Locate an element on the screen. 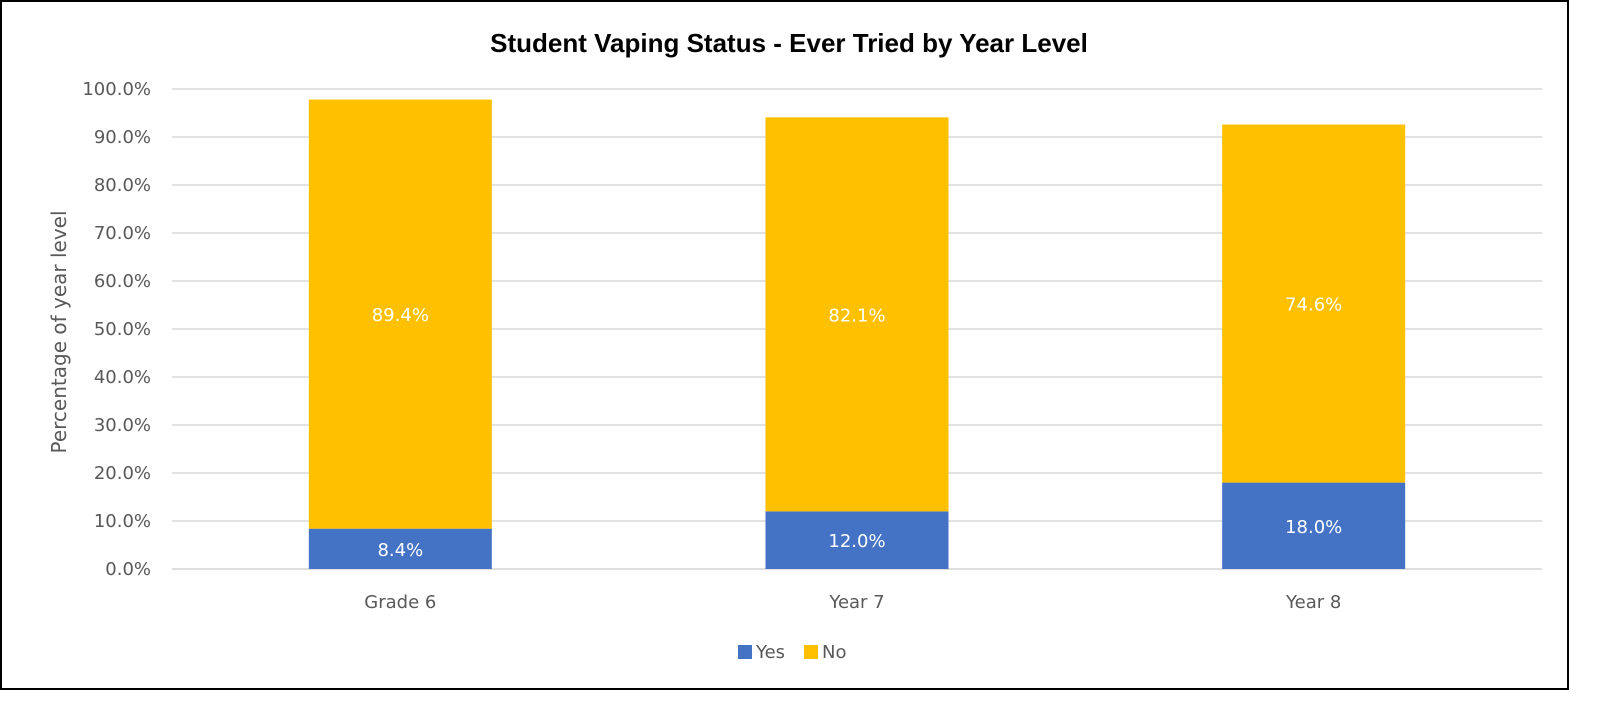 This screenshot has height=706, width=1609. data-label: 18.0% is located at coordinates (1313, 527).